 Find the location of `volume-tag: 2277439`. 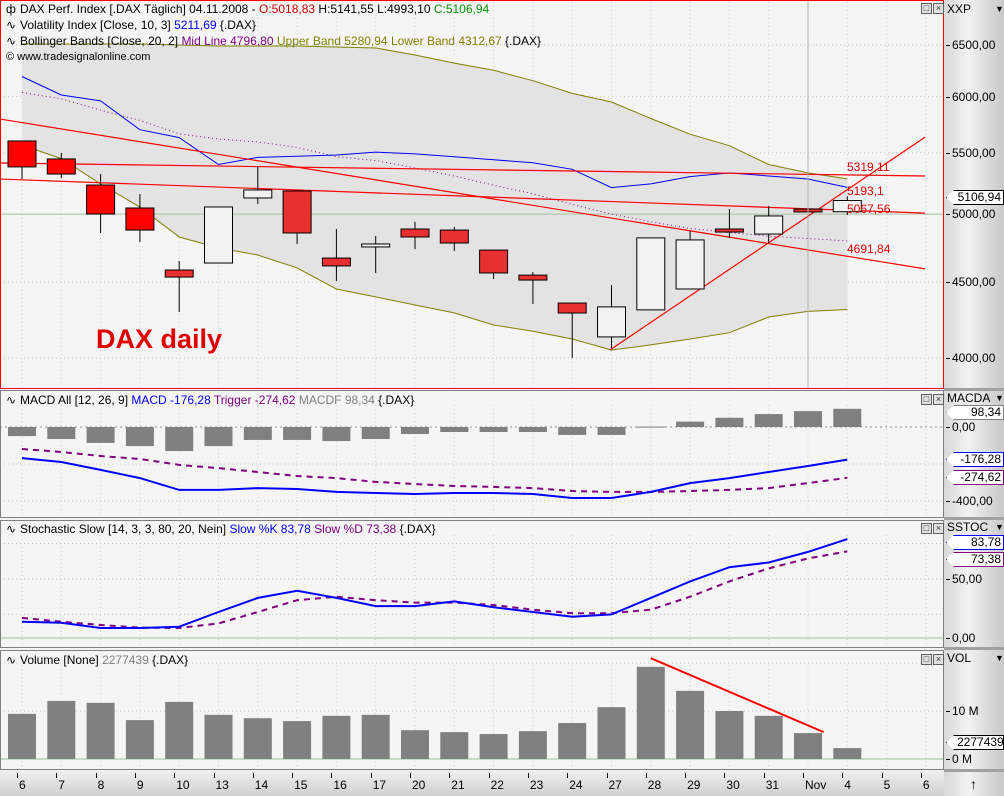

volume-tag: 2277439 is located at coordinates (975, 742).